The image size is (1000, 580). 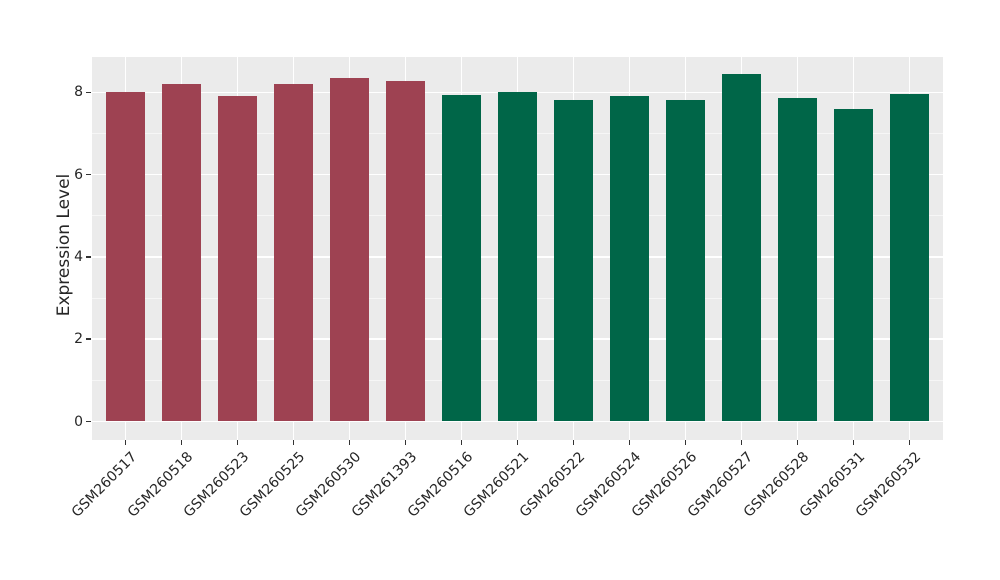 What do you see at coordinates (574, 260) in the screenshot?
I see `bar-GSM260522` at bounding box center [574, 260].